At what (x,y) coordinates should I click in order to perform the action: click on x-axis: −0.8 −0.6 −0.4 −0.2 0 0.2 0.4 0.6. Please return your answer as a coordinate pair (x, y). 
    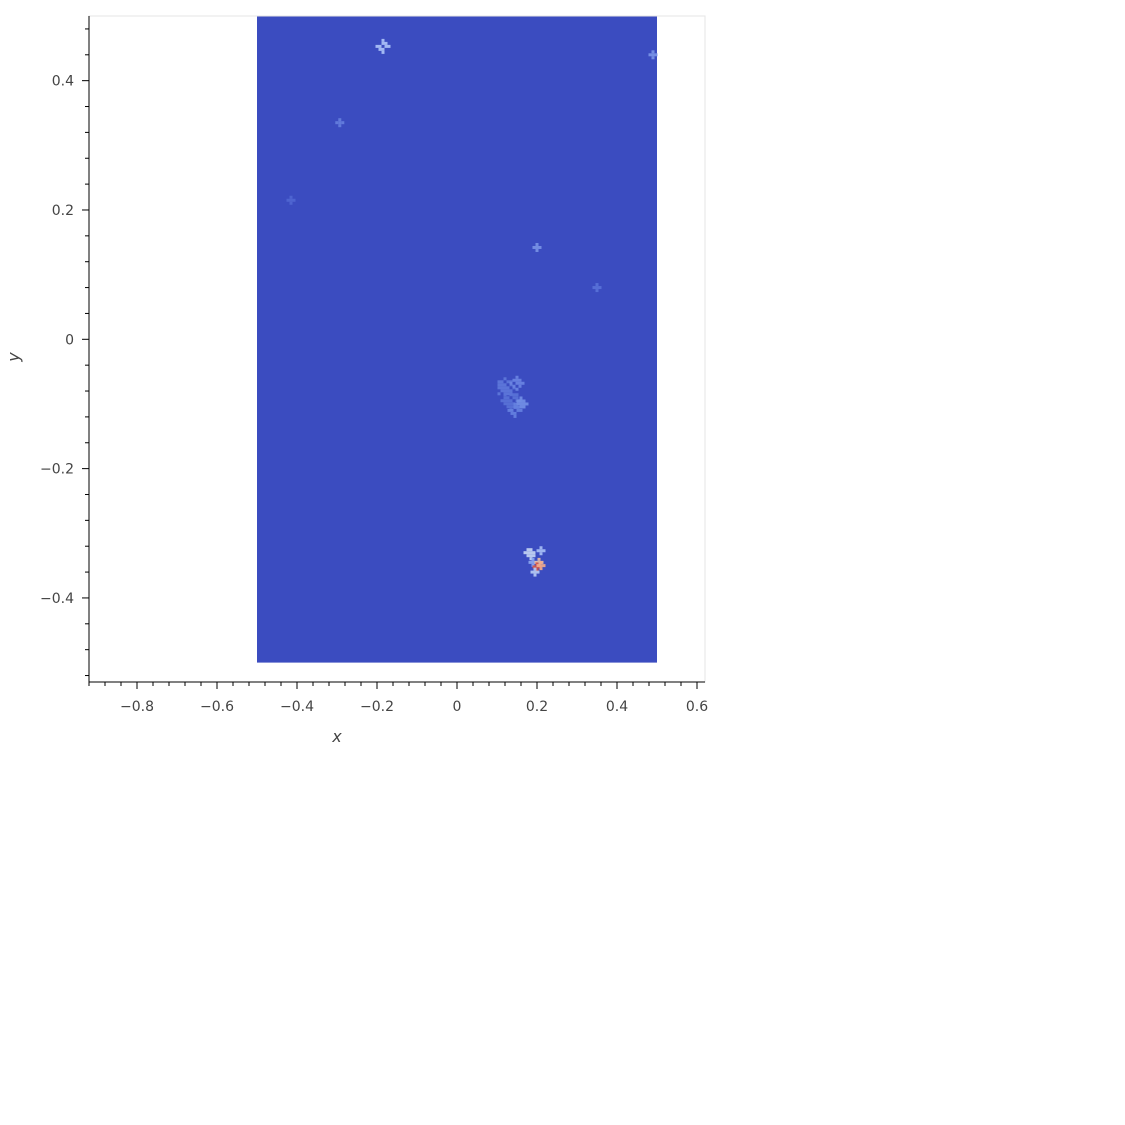
    Looking at the image, I should click on (398, 698).